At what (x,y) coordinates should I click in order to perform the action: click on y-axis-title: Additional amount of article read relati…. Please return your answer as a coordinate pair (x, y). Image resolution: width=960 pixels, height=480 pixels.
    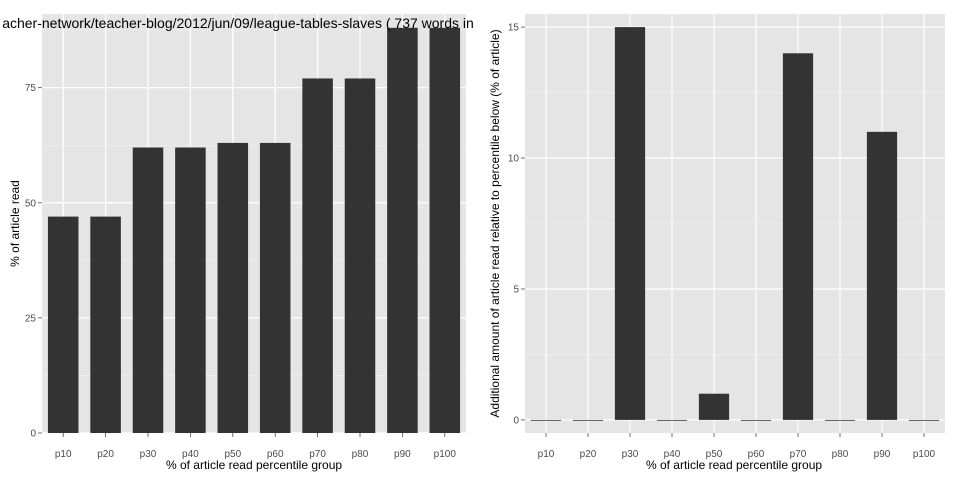
    Looking at the image, I should click on (495, 223).